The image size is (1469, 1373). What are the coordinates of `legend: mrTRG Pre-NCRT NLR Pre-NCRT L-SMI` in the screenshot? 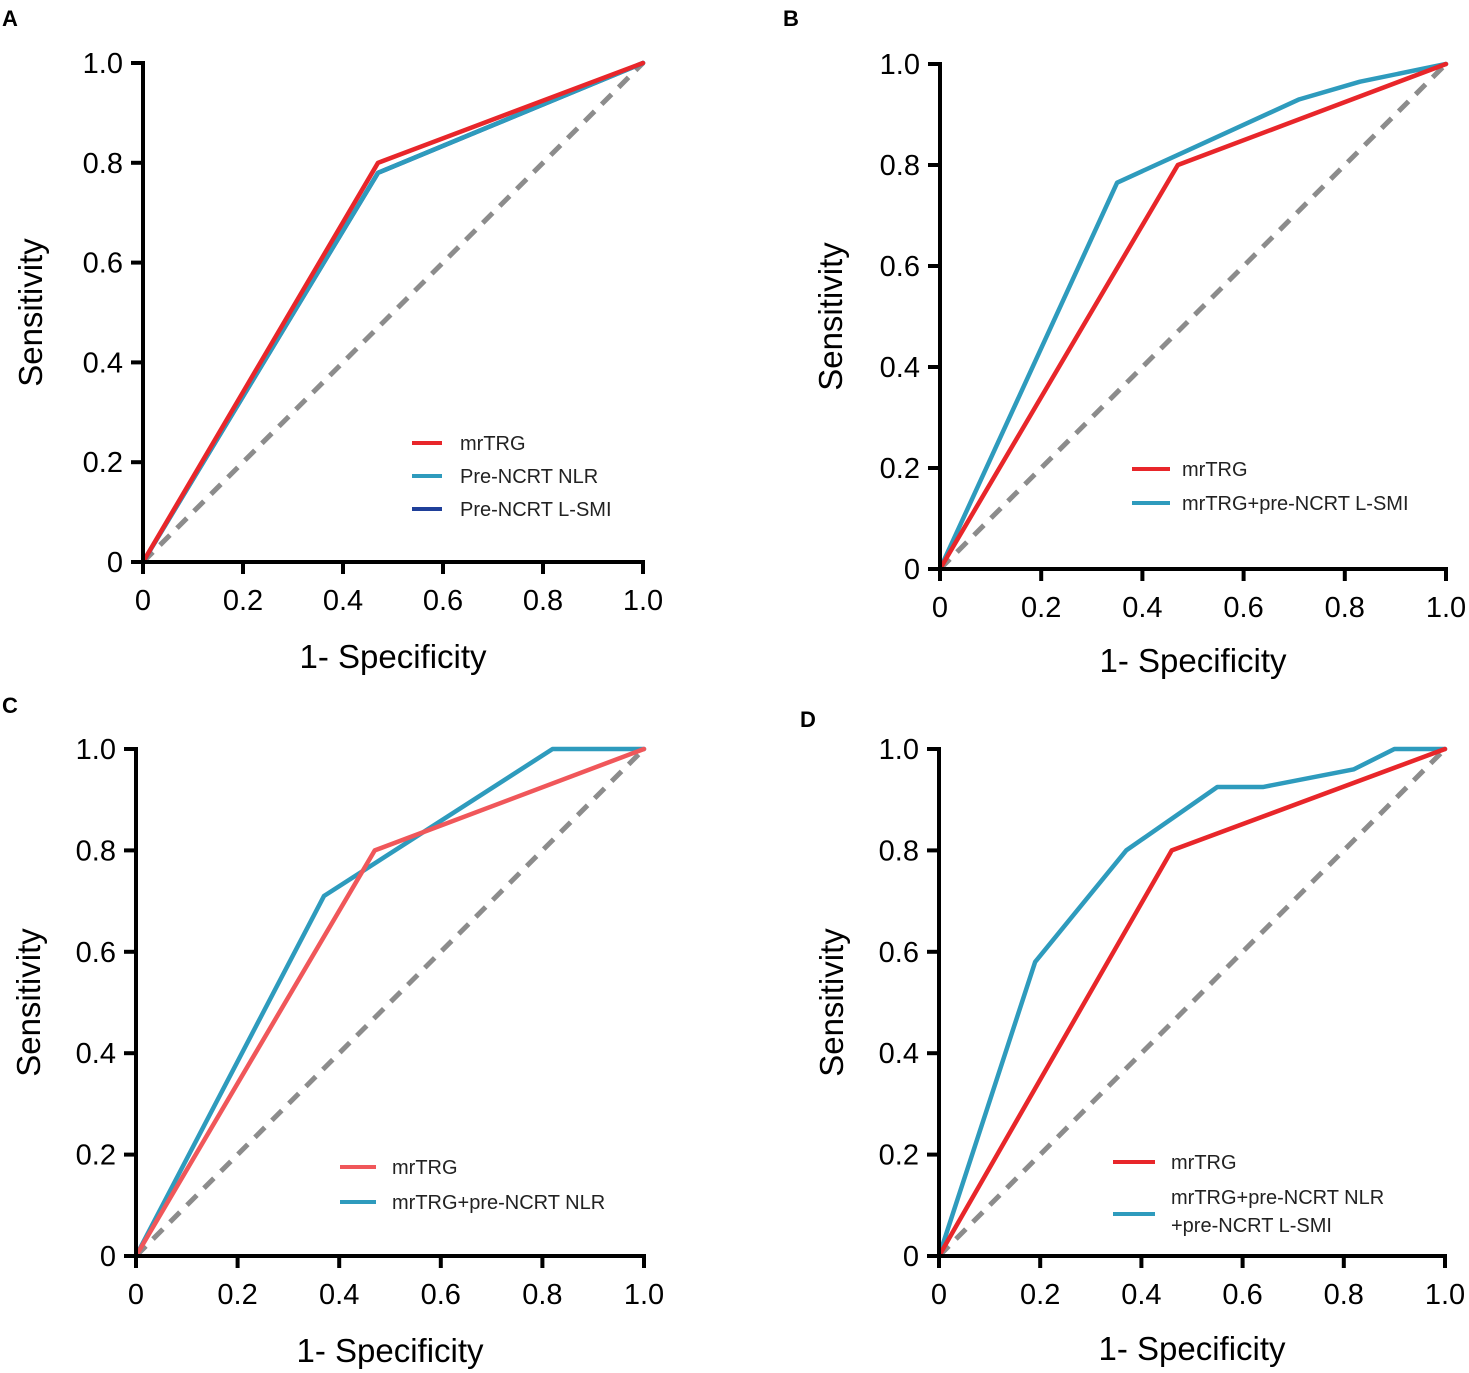 It's located at (512, 477).